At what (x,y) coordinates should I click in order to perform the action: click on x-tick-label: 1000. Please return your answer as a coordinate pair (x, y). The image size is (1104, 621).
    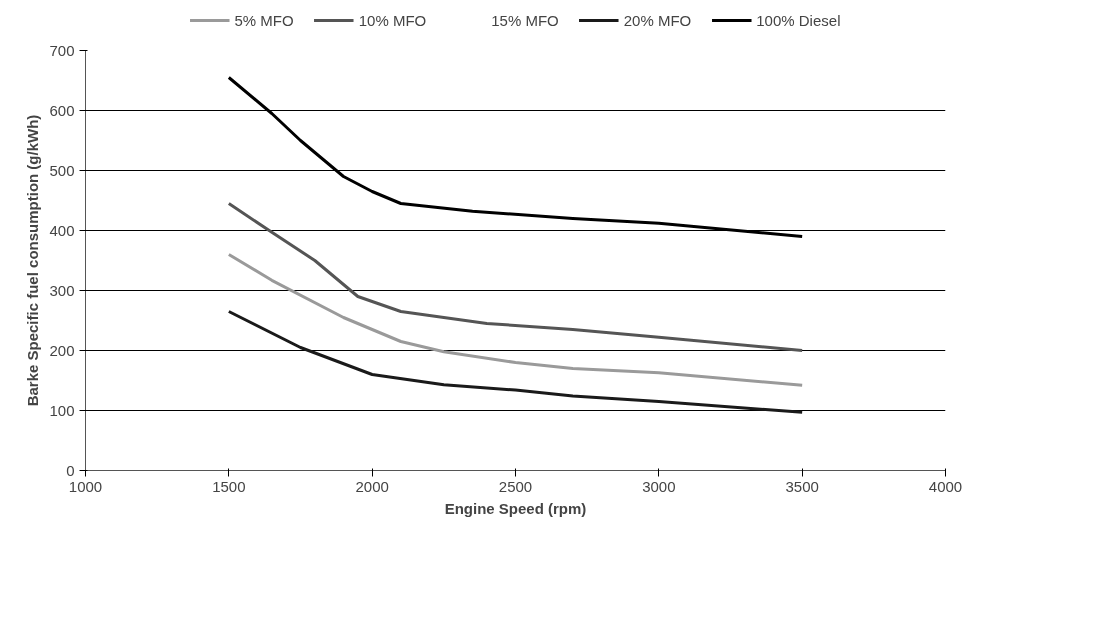
    Looking at the image, I should click on (85, 486).